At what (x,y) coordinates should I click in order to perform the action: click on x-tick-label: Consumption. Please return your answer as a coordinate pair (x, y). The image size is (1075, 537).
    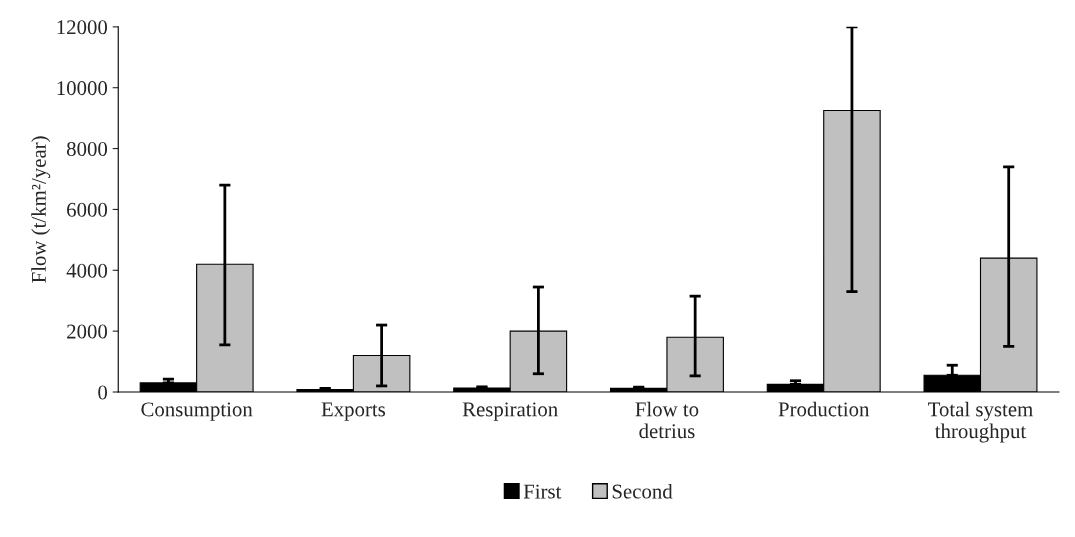
    Looking at the image, I should click on (197, 411).